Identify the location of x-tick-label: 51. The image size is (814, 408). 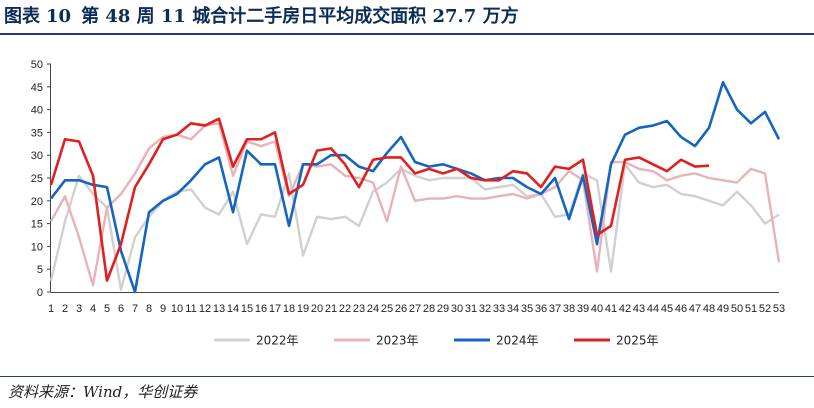
(751, 309).